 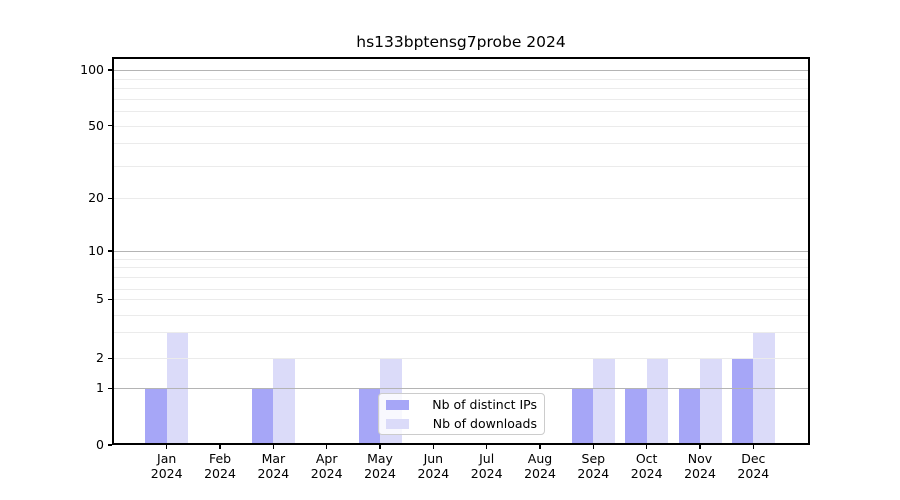 I want to click on x-tick-mark-jan, so click(x=166, y=447).